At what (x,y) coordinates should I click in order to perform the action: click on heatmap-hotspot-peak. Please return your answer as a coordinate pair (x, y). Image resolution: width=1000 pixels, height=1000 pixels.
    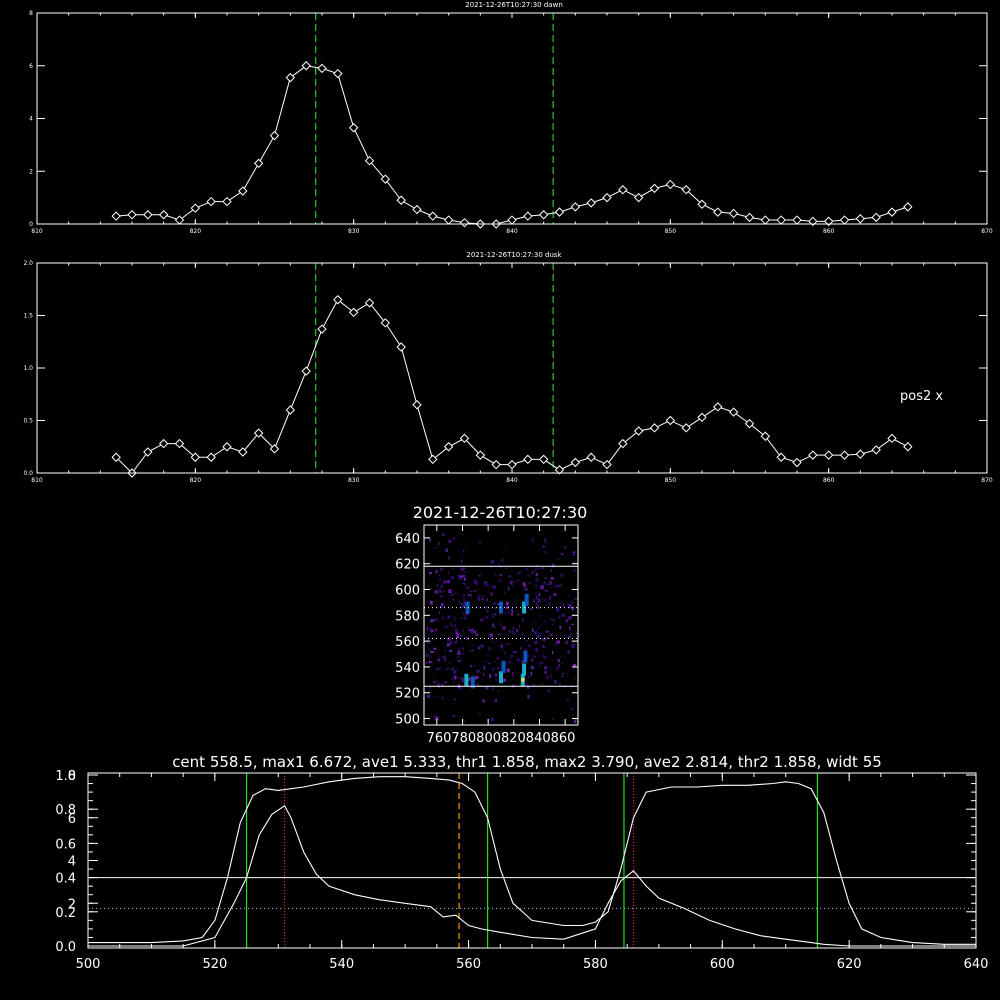
    Looking at the image, I should click on (523, 679).